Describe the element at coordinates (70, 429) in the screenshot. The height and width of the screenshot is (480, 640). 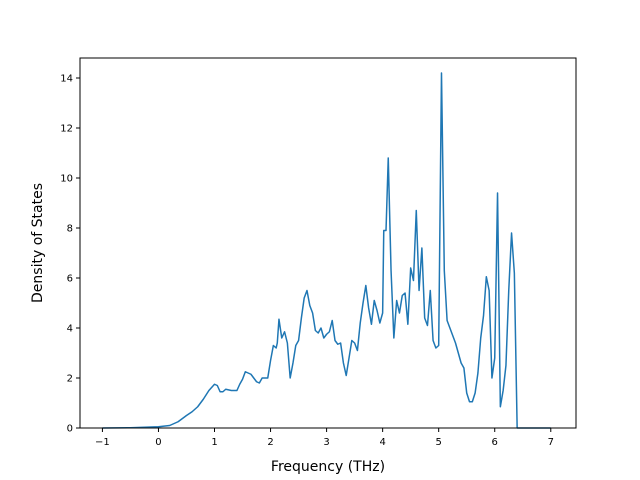
I see `y-tick-label: 0` at that location.